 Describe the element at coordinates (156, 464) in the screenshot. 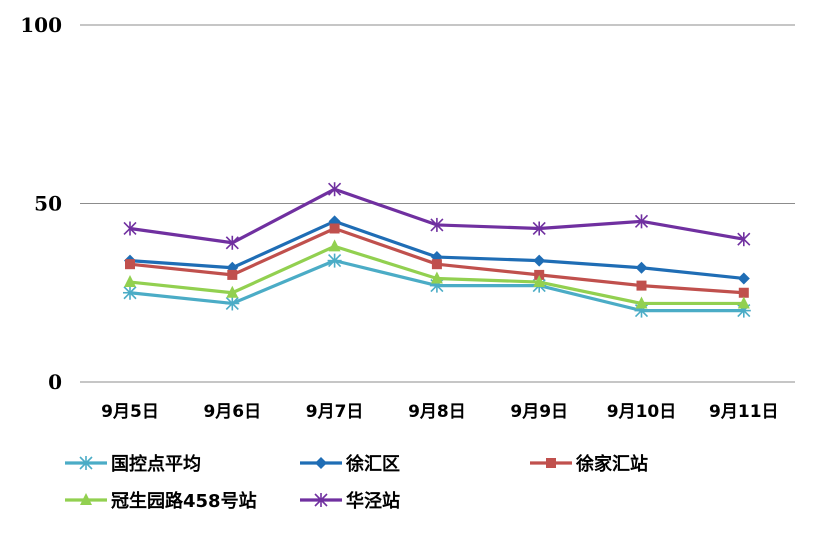

I see `legend-label: 国控点平均` at that location.